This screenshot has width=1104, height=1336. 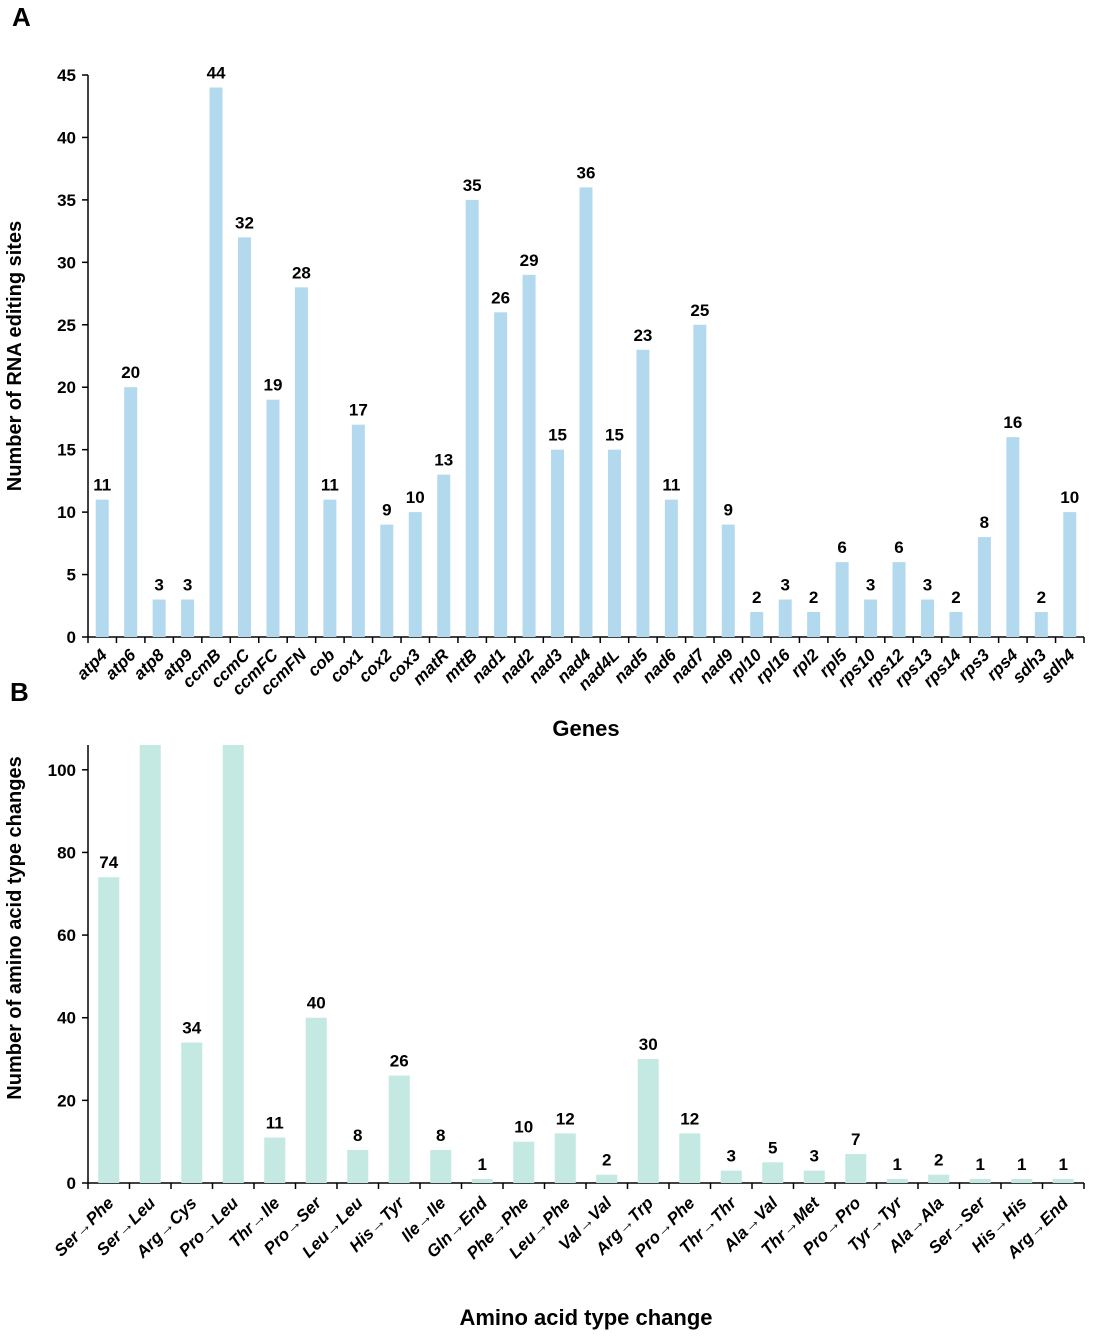 What do you see at coordinates (301, 272) in the screenshot?
I see `panel-a-data-label: 28` at bounding box center [301, 272].